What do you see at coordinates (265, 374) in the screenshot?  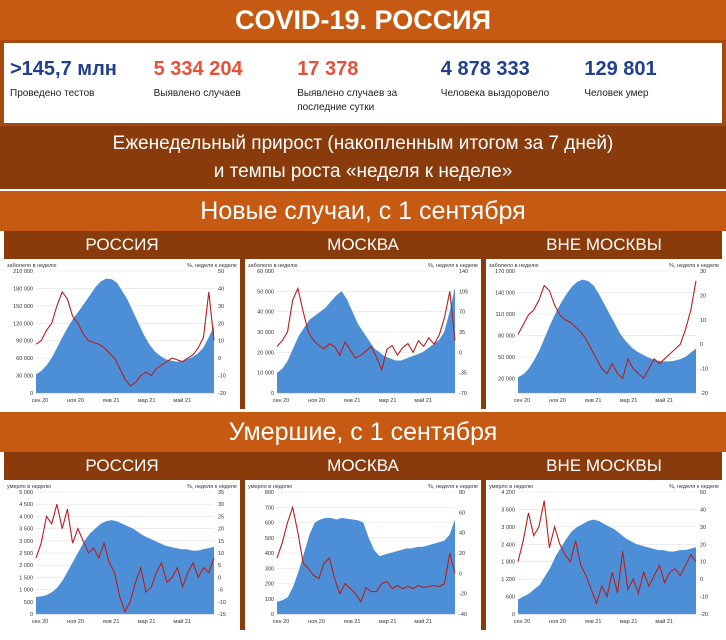 I see `y-left-tick: 10 000` at bounding box center [265, 374].